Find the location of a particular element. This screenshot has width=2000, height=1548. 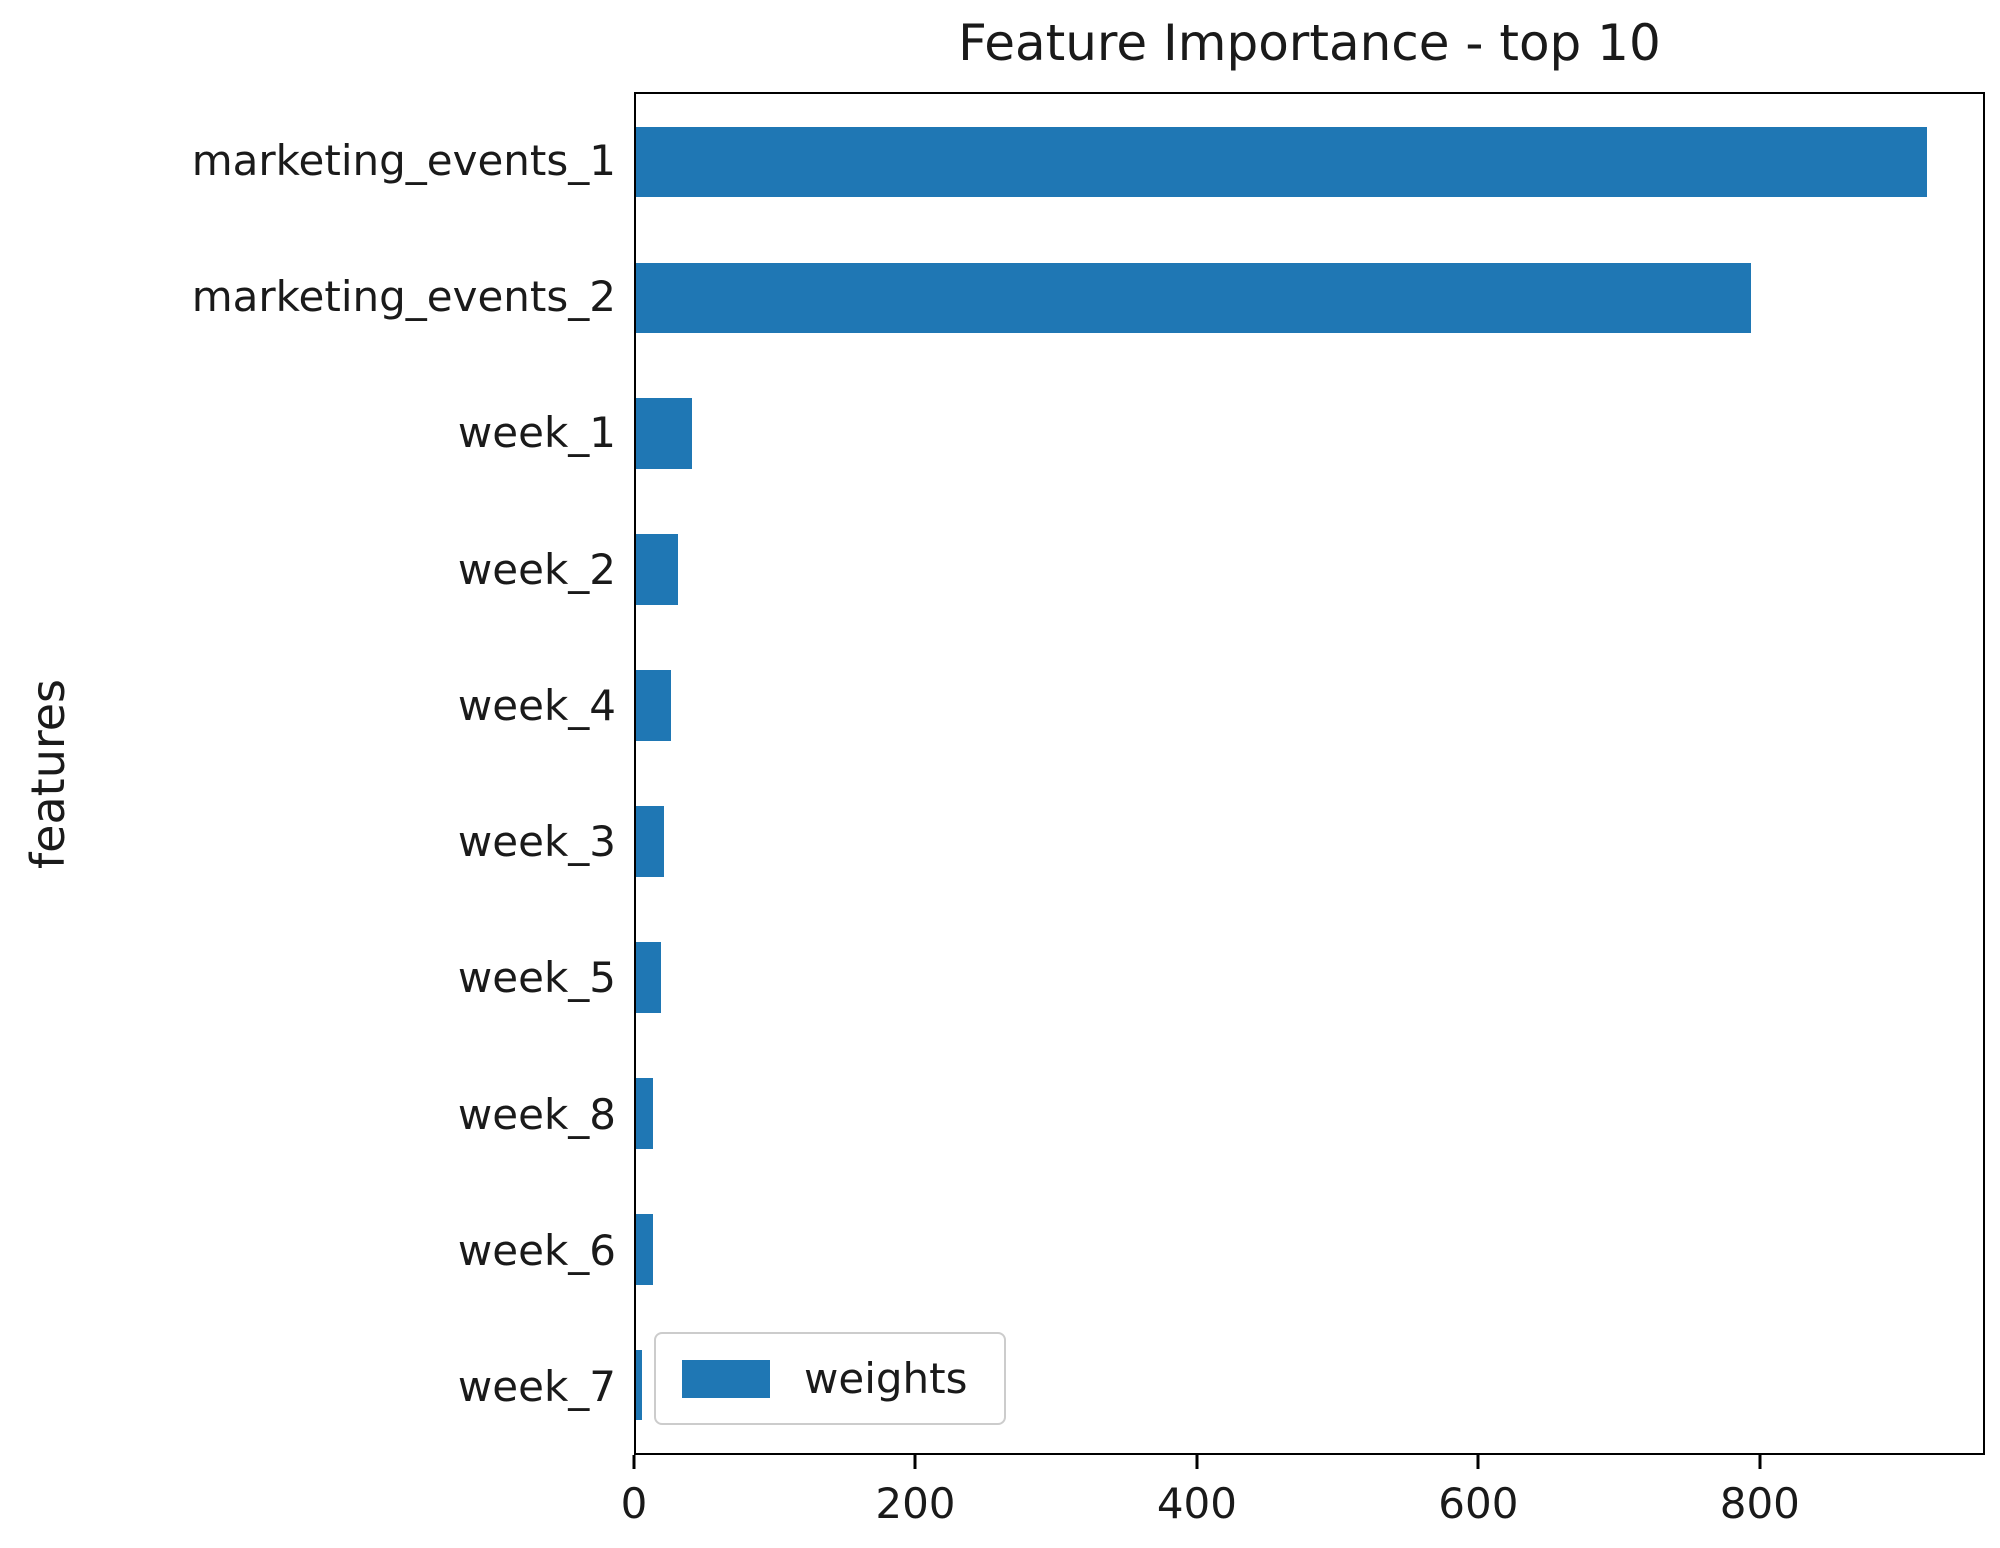

x-axis-ticks: 0 200 400 600 800 is located at coordinates (1303, 1501).